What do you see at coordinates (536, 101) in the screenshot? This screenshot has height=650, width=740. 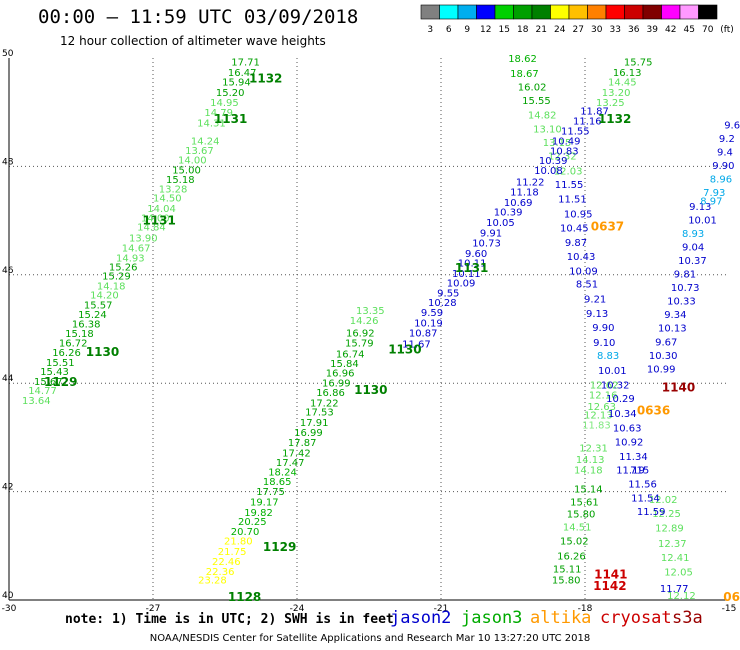 I see `swh-value-label: 15.55` at bounding box center [536, 101].